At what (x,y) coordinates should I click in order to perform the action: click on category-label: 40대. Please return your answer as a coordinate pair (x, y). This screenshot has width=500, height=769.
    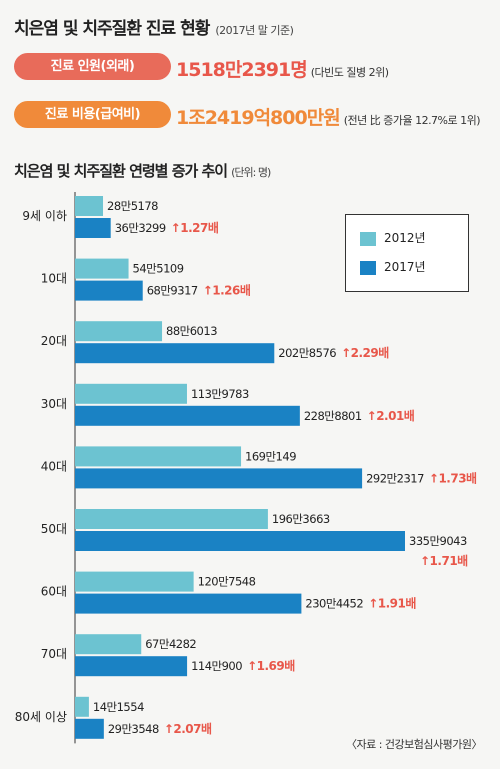
    Looking at the image, I should click on (54, 466).